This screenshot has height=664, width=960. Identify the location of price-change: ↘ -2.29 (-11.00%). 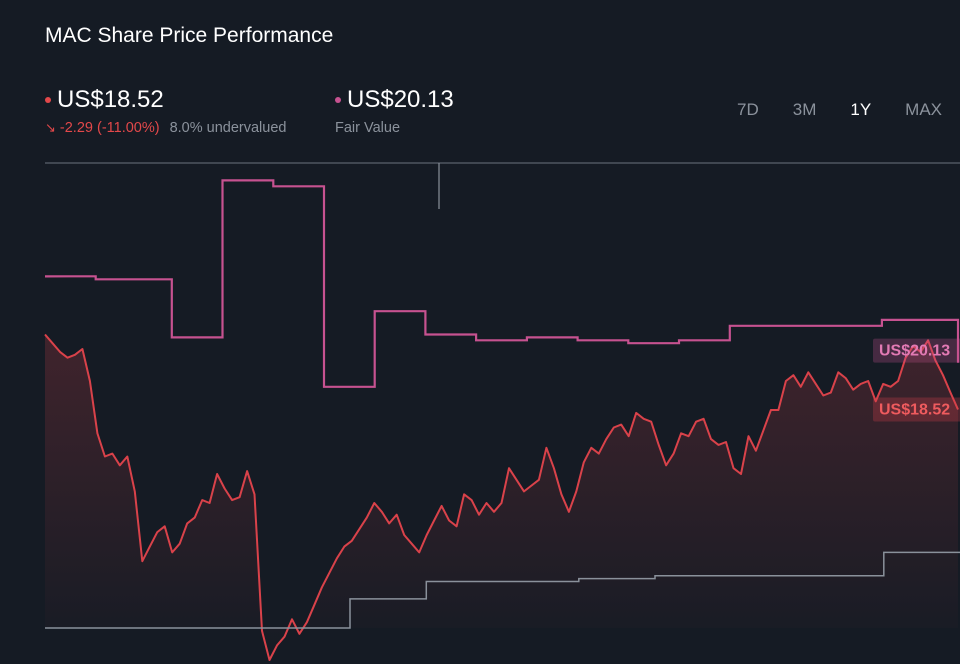
(102, 128).